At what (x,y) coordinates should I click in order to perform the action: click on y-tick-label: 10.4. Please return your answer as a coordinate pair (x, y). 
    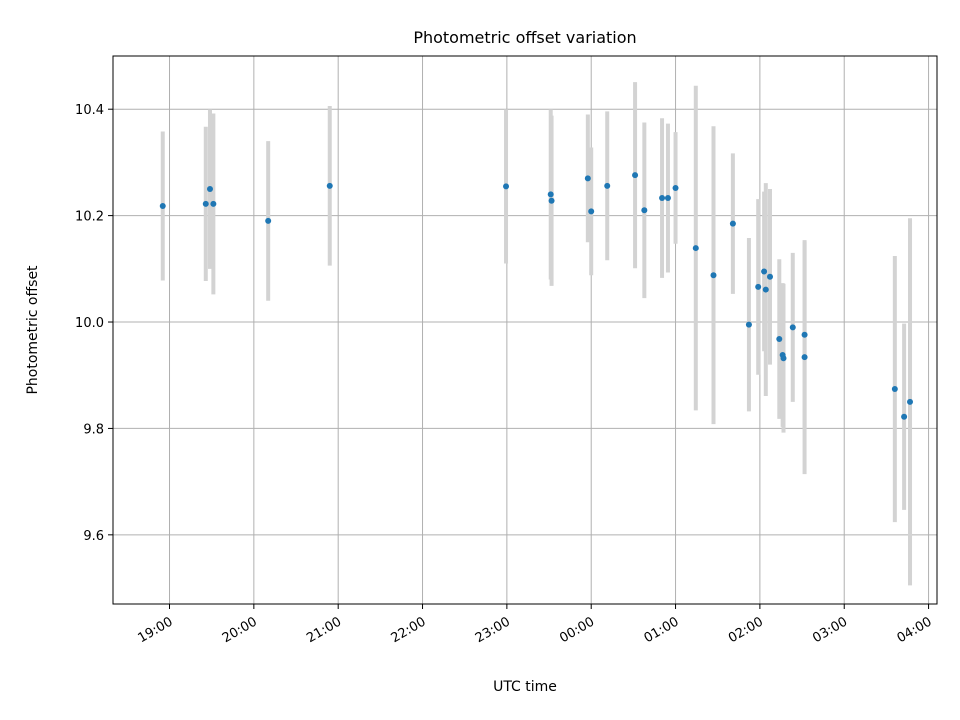
    Looking at the image, I should click on (89, 110).